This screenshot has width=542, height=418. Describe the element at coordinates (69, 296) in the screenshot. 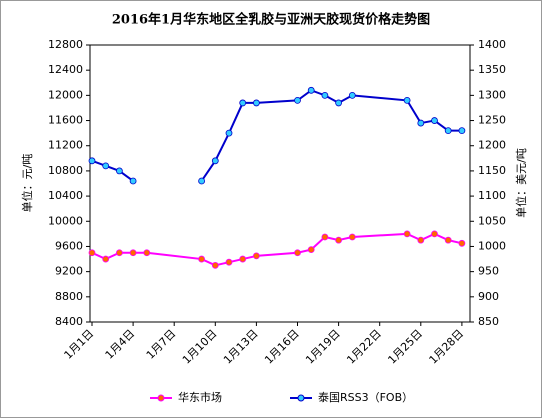

I see `y-tick-label: 8800` at that location.